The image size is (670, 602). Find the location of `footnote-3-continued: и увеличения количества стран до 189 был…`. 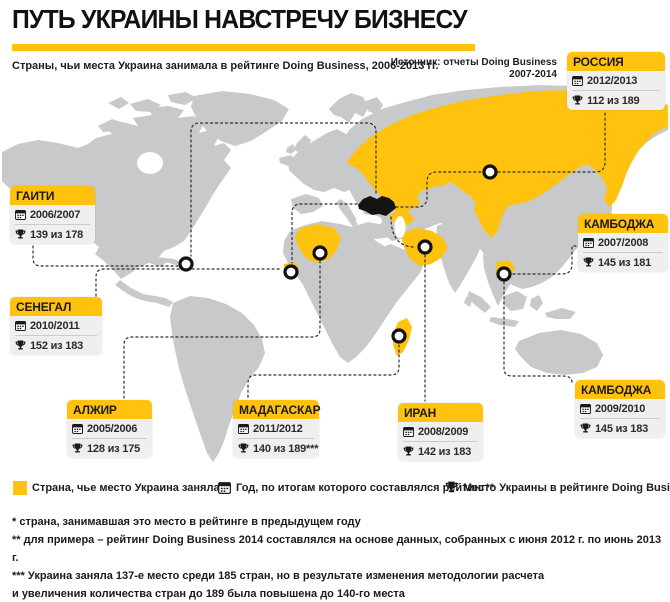

footnote-3-continued: и увеличения количества стран до 189 был… is located at coordinates (208, 594).